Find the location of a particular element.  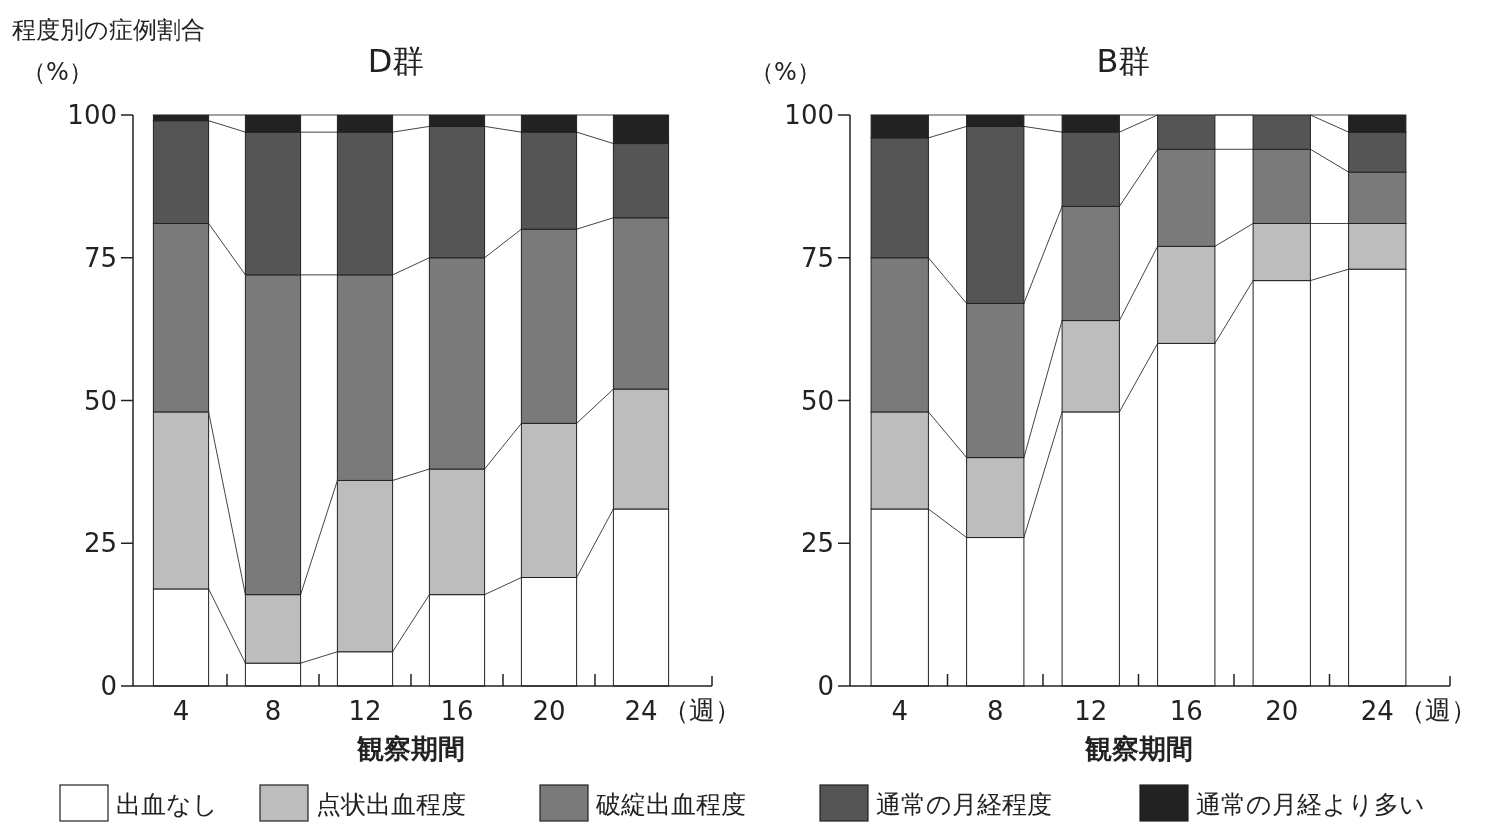

legend-label: 通常の月経より多い is located at coordinates (1310, 804).